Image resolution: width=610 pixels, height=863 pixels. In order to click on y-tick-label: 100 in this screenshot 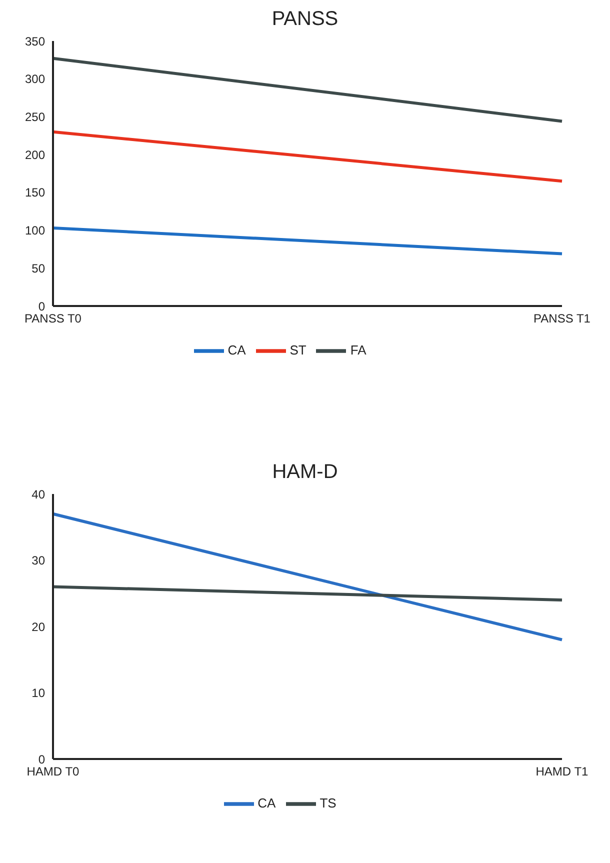, I will do `click(35, 231)`.